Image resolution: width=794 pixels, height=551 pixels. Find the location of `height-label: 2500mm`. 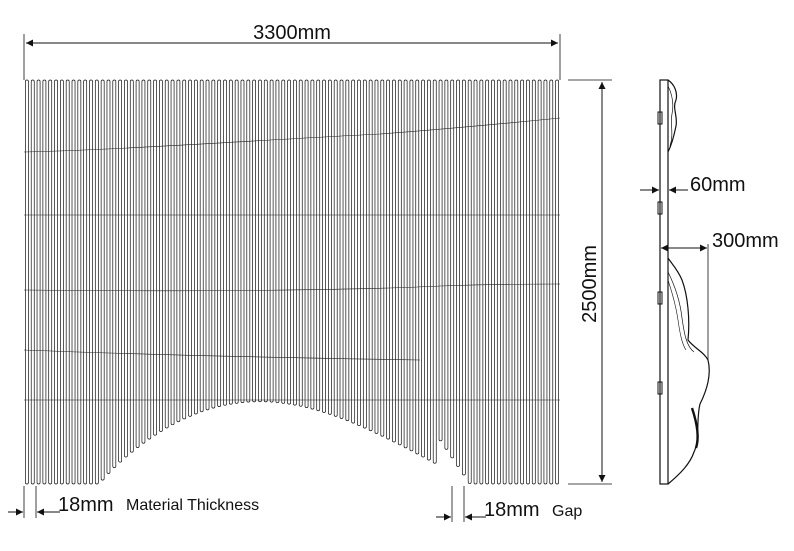

height-label: 2500mm is located at coordinates (590, 284).